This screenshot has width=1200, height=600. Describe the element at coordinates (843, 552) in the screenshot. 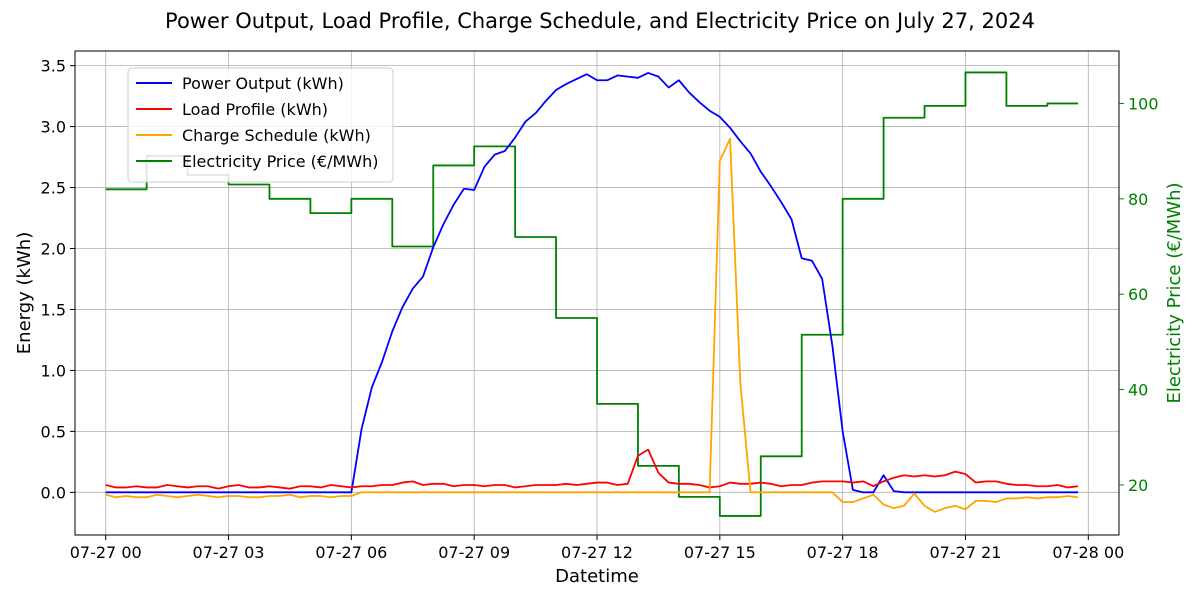

I see `x-tick-label: 07-27 18` at that location.